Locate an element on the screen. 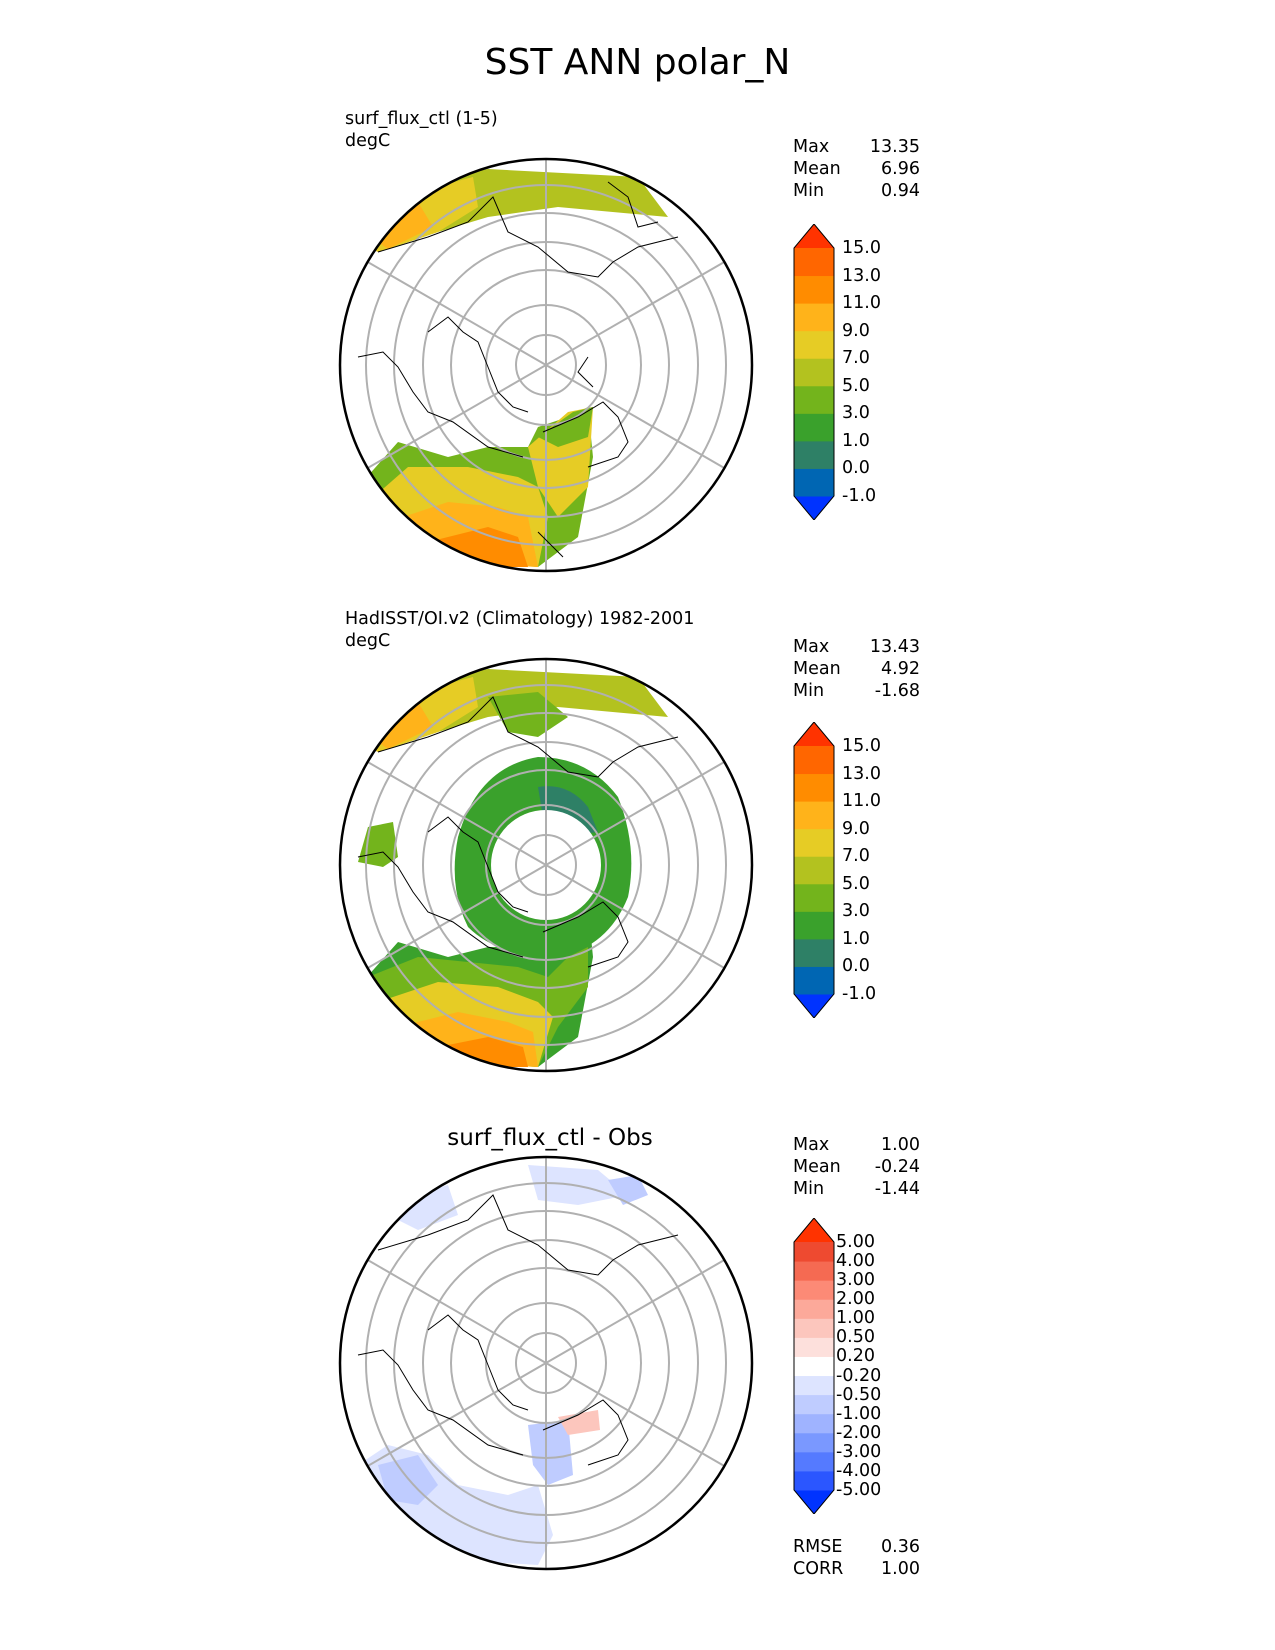  panel2-colorbar-tick-label: 5.0 is located at coordinates (856, 883).